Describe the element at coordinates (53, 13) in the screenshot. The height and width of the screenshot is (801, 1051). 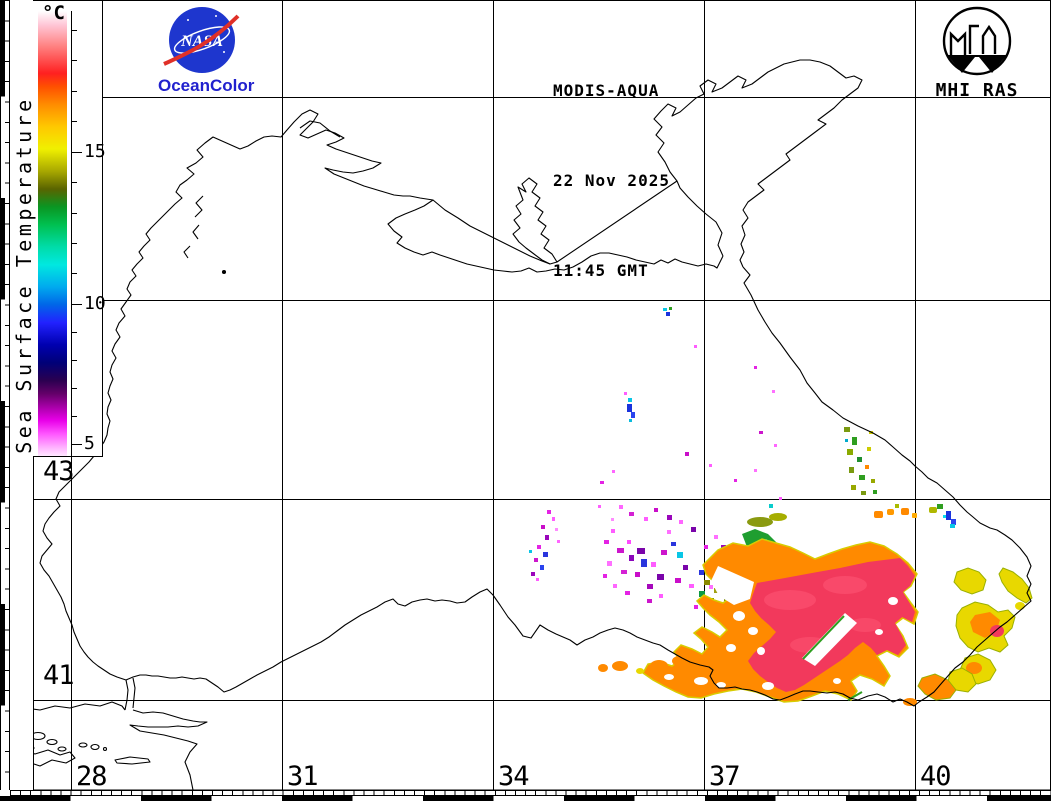
I see `colorbar-unit-label: °C` at that location.